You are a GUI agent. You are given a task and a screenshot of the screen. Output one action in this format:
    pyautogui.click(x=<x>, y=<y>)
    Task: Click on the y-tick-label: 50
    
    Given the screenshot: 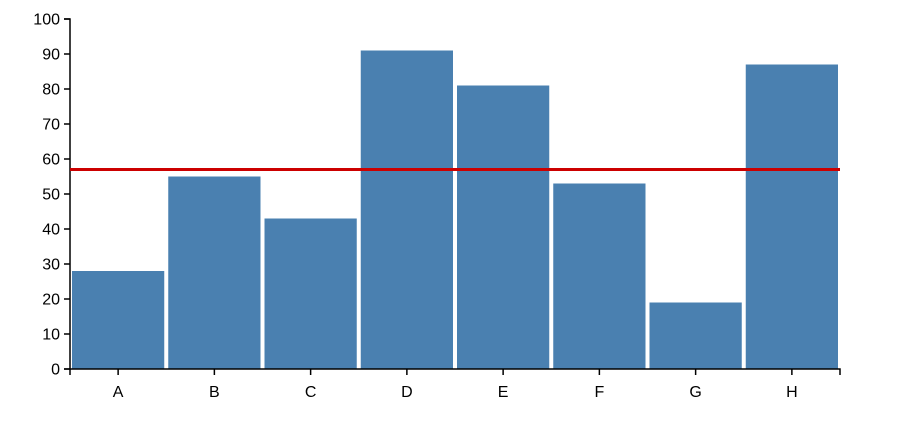 What is the action you would take?
    pyautogui.click(x=51, y=195)
    